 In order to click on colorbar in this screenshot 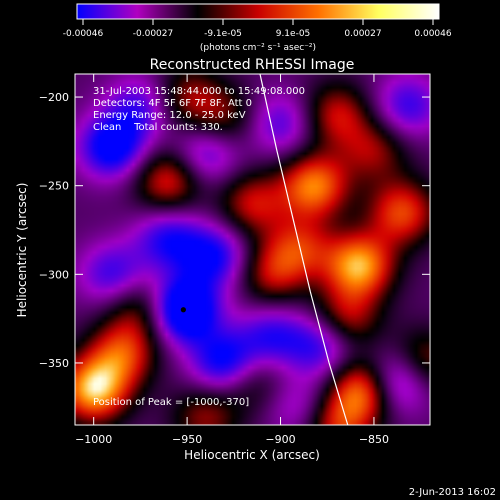, I will do `click(258, 11)`.